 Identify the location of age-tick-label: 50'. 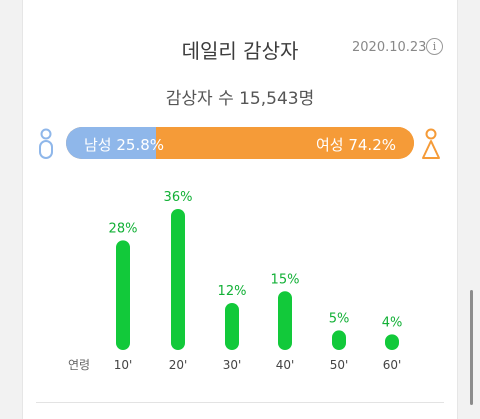
(339, 365).